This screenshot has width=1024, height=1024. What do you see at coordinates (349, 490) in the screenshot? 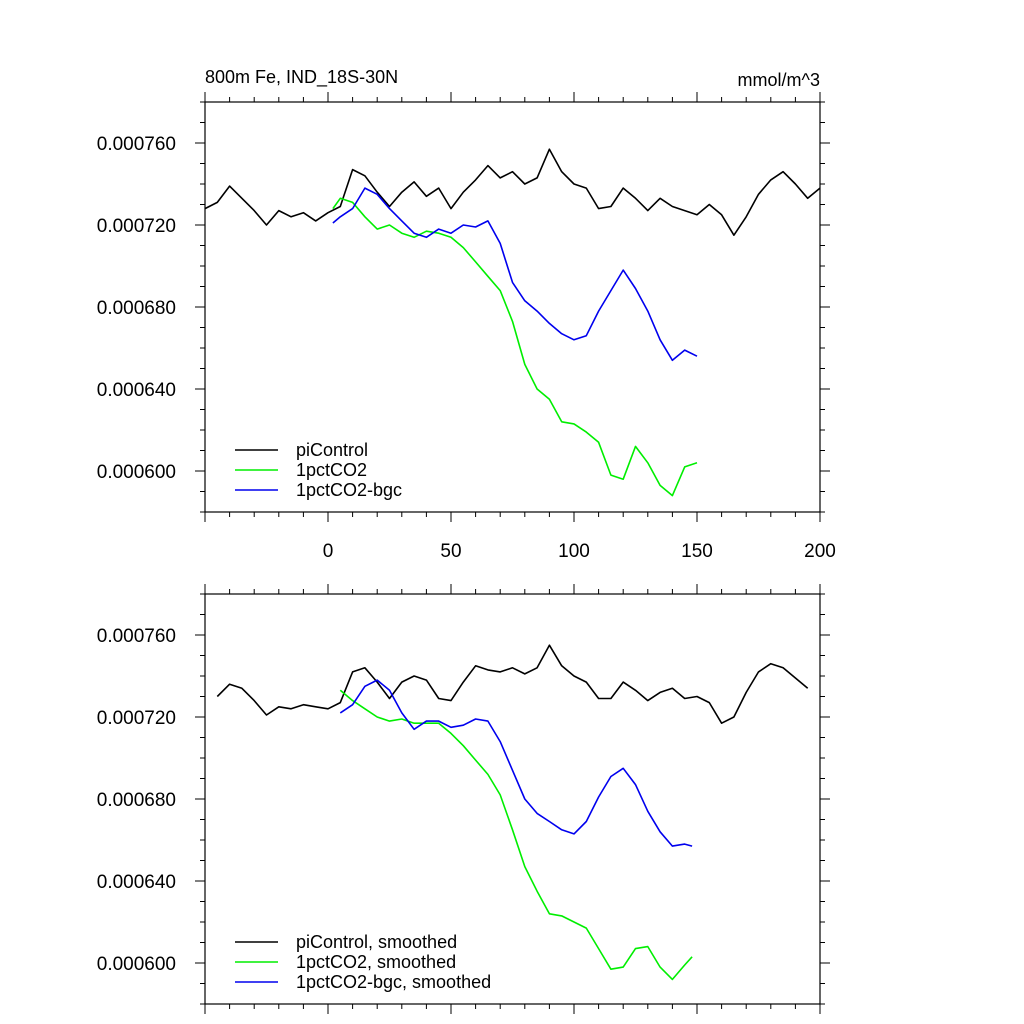
I see `legend-label: 1pctCO2-bgc` at bounding box center [349, 490].